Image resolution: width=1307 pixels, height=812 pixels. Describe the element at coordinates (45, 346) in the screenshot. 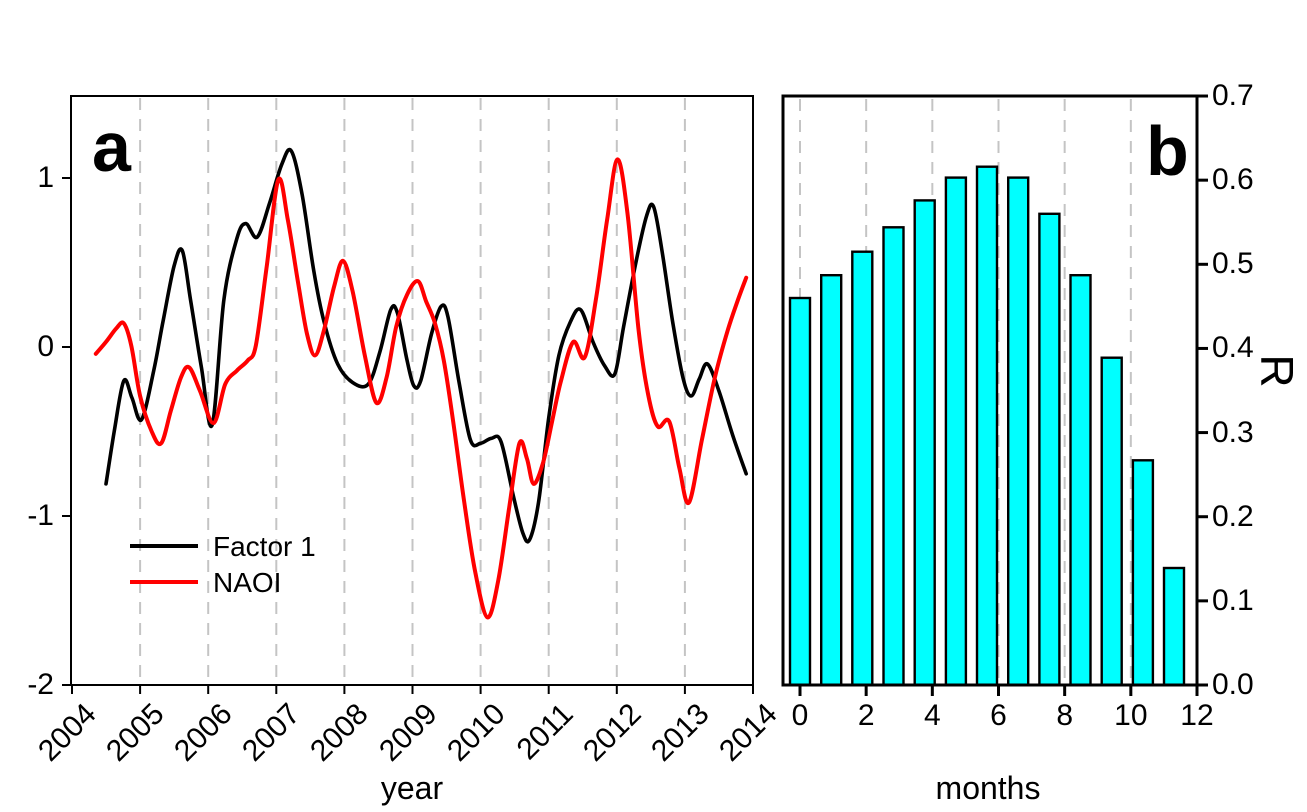

I see `panel-a-y-tick-label: 0` at that location.